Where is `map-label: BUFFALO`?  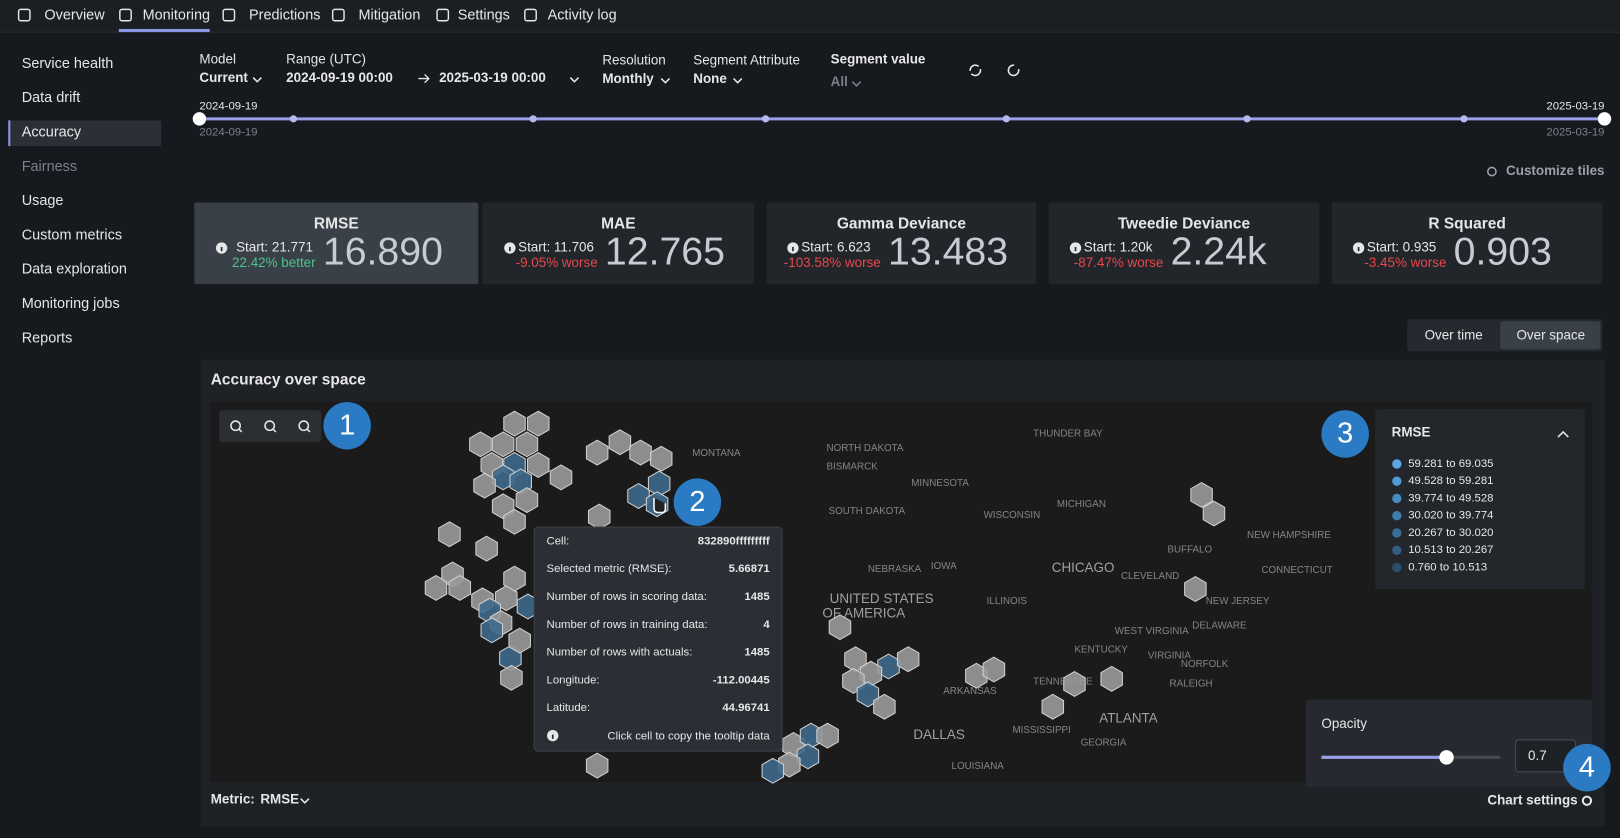
map-label: BUFFALO is located at coordinates (1189, 549).